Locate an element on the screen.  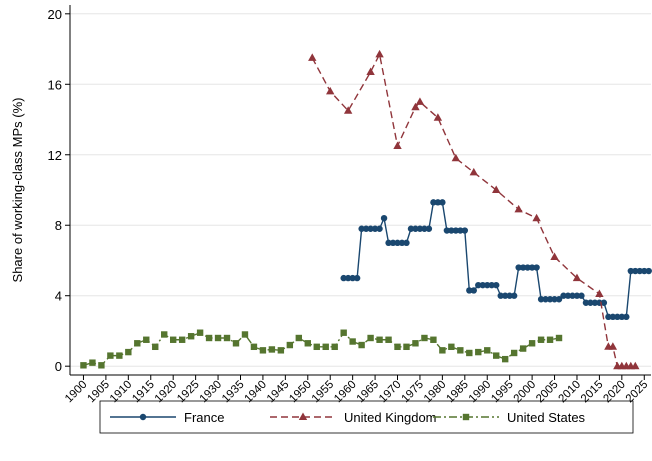
y-tick-label: 12 is located at coordinates (55, 155).